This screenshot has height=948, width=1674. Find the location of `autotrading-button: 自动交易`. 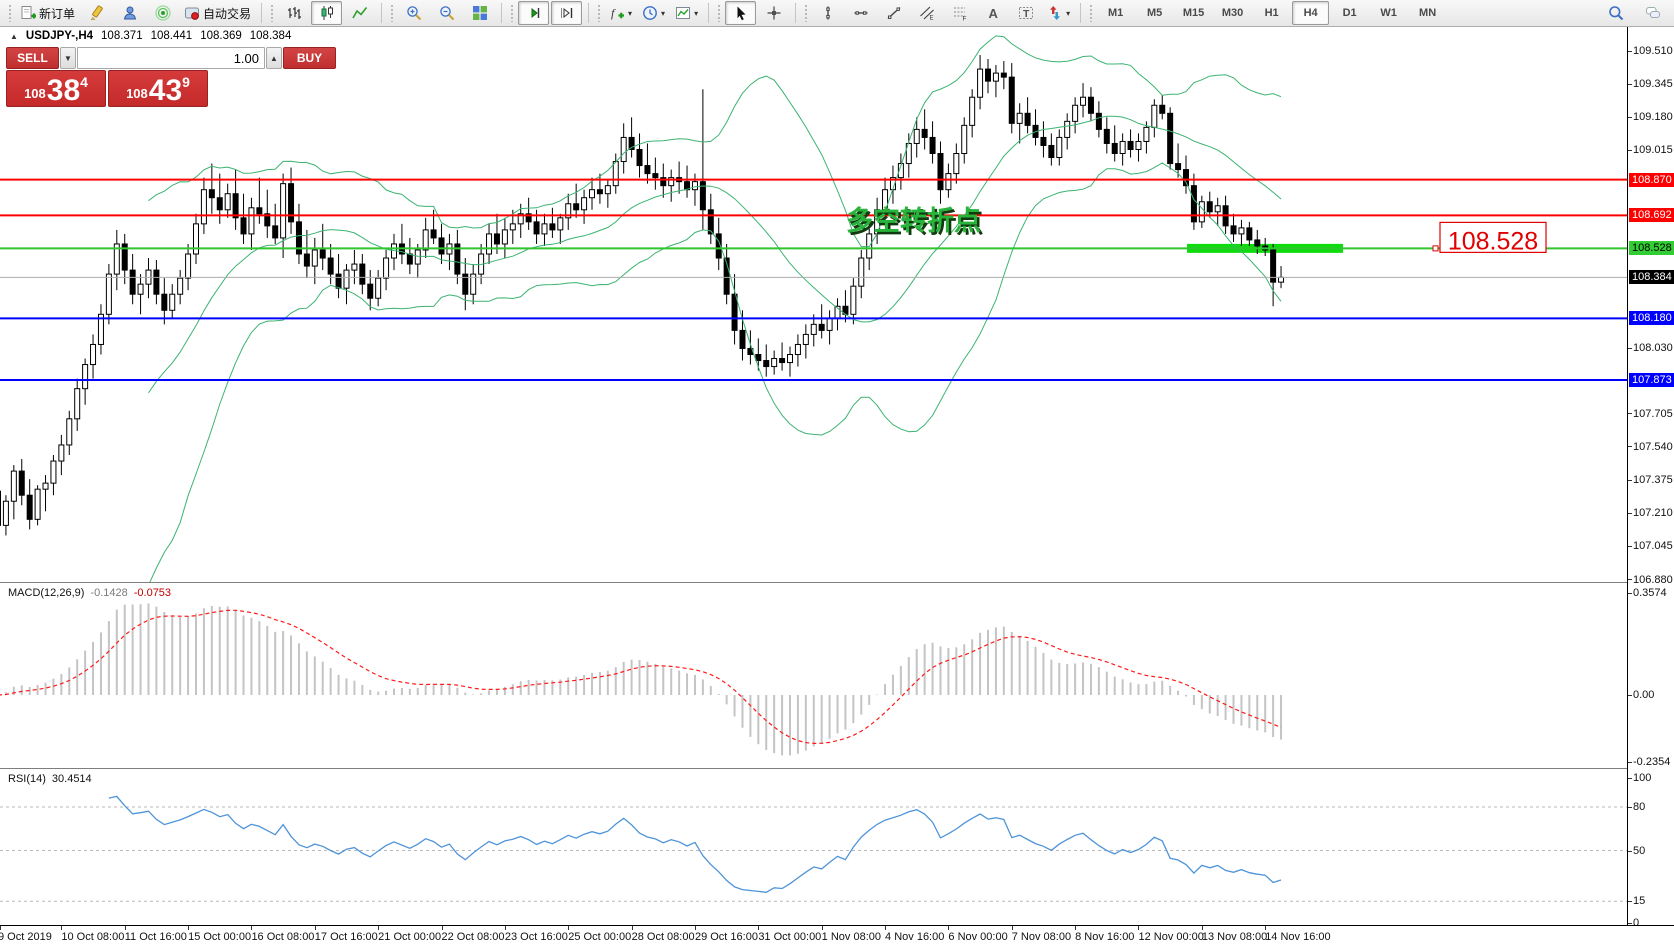

autotrading-button: 自动交易 is located at coordinates (217, 13).